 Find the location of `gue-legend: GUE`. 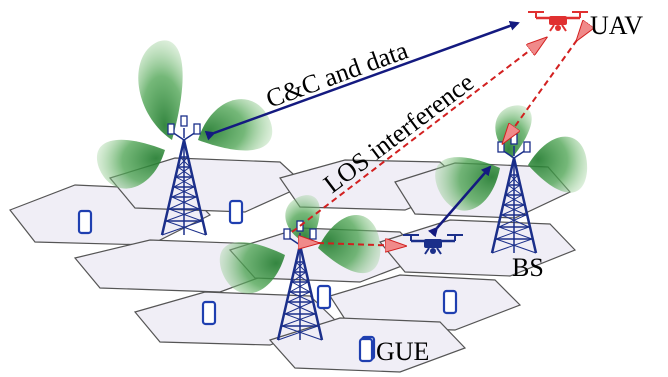

gue-legend: GUE is located at coordinates (393, 351).